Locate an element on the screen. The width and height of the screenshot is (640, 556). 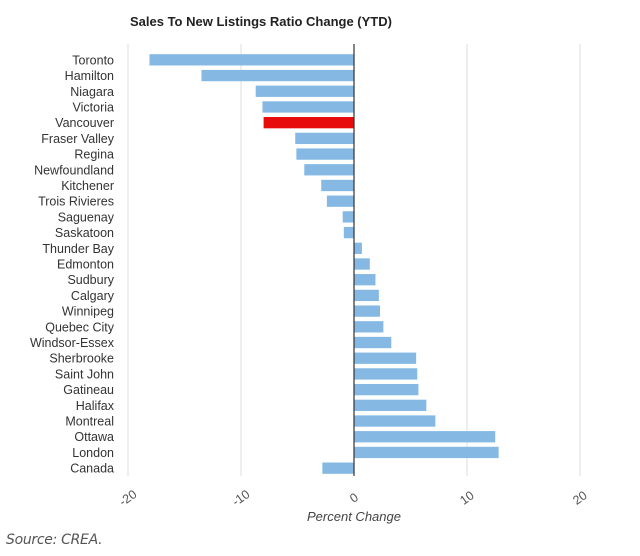
category-label: Vancouver is located at coordinates (84, 123).